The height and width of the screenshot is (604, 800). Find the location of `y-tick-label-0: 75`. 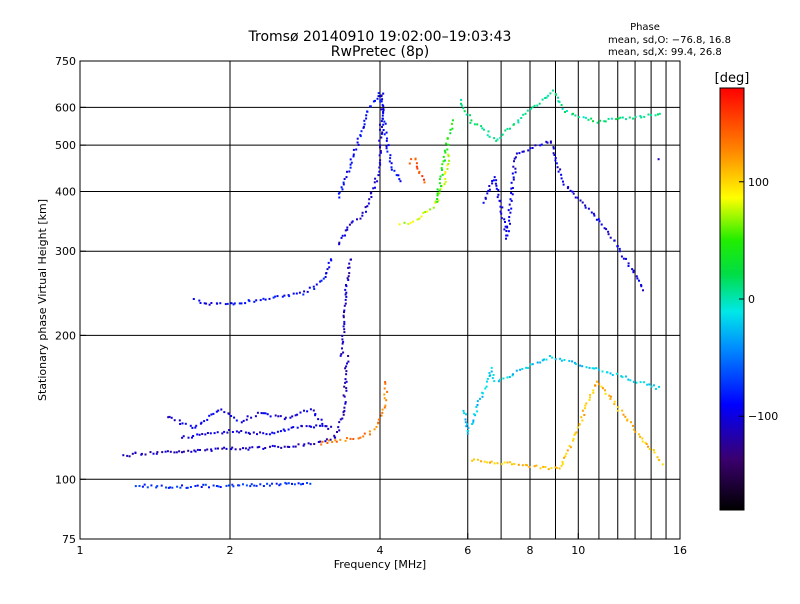

y-tick-label-0: 75 is located at coordinates (69, 539).